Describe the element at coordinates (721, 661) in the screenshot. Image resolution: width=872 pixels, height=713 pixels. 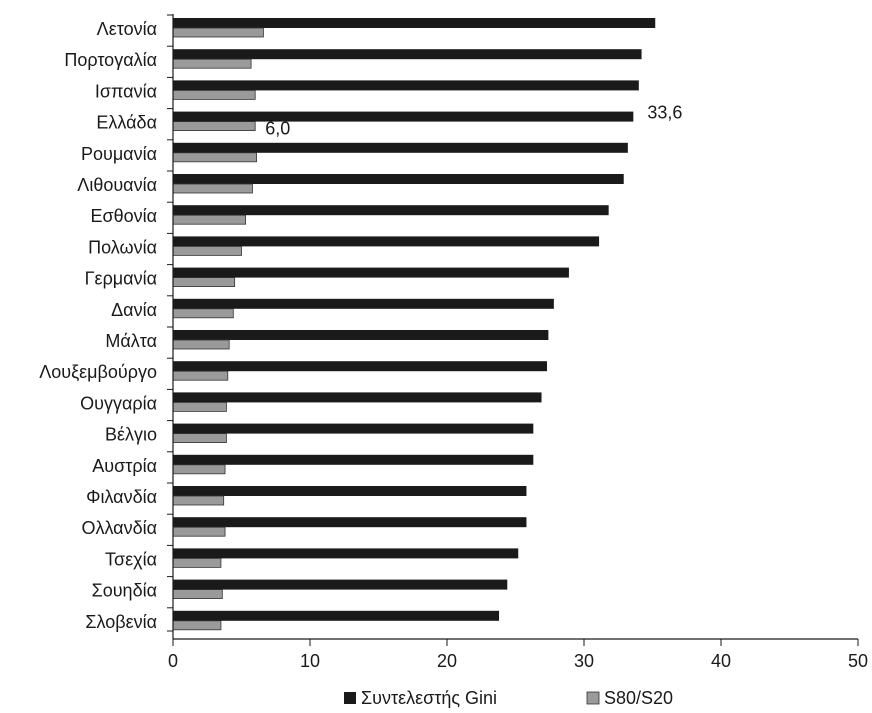
I see `x-tick-label: 40` at that location.